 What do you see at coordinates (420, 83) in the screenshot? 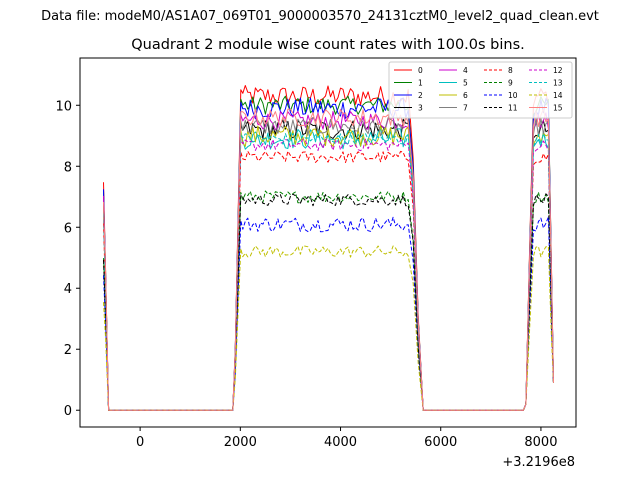
I see `legend-label-1: 1` at bounding box center [420, 83].